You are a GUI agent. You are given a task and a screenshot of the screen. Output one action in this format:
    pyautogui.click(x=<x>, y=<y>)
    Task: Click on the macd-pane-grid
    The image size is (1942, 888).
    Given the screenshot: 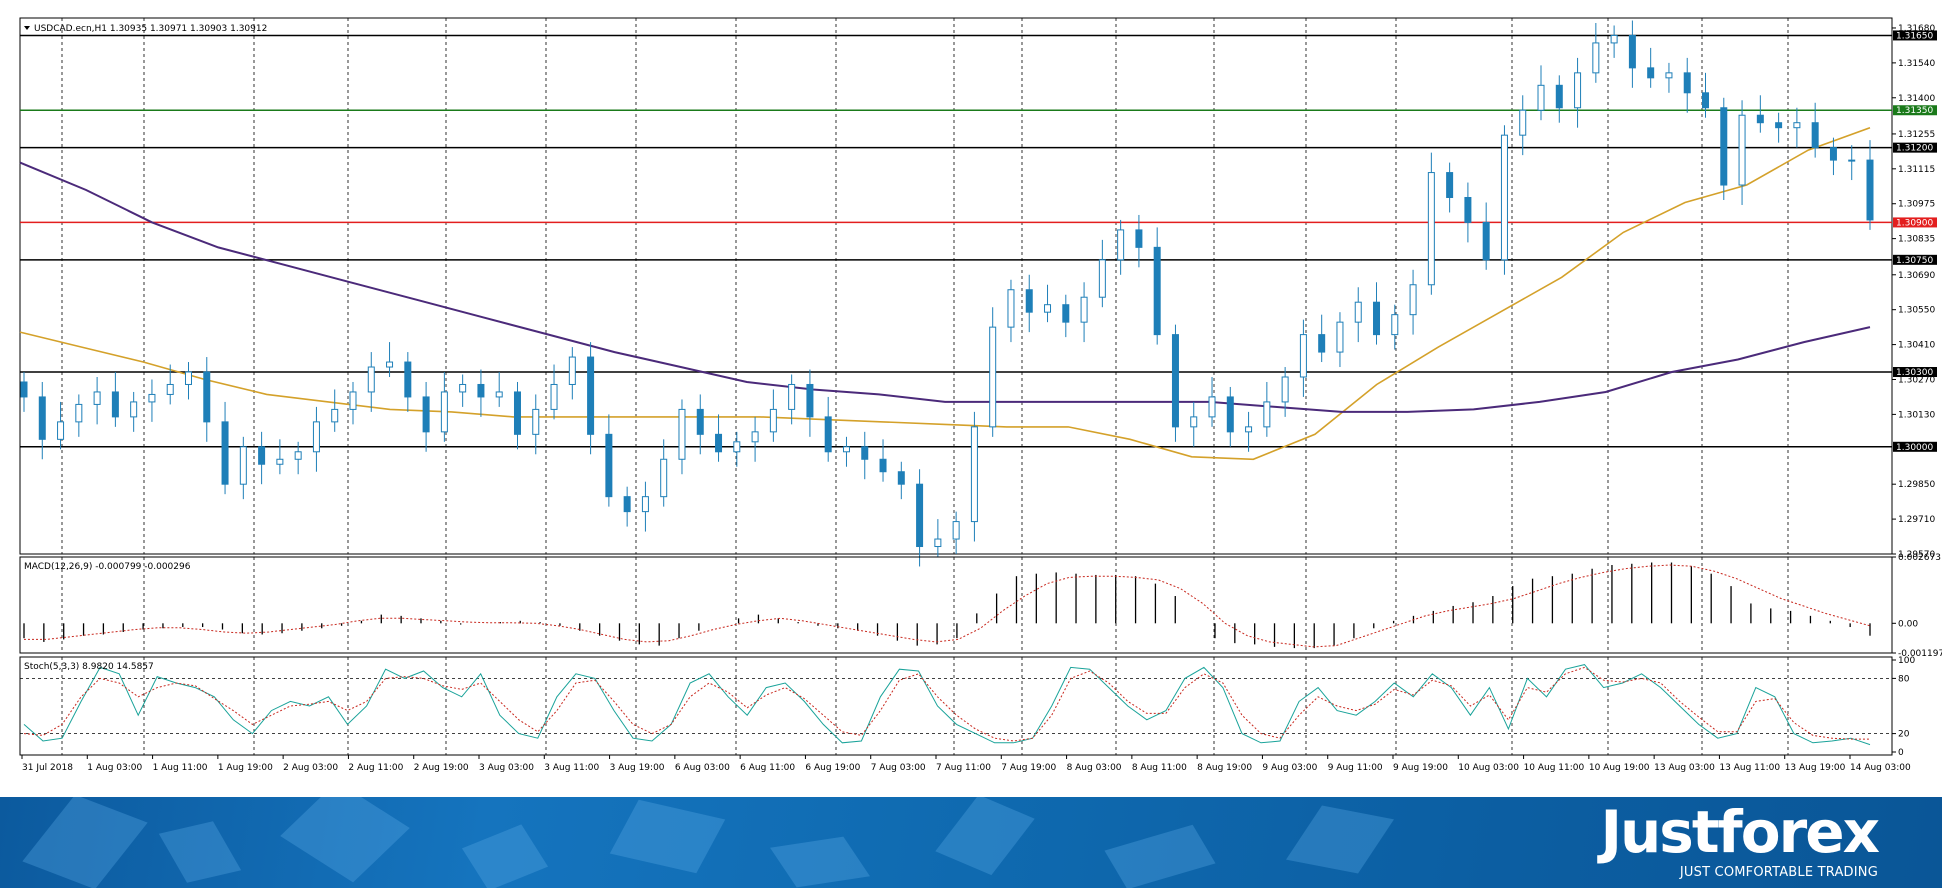 What is the action you would take?
    pyautogui.click(x=925, y=605)
    